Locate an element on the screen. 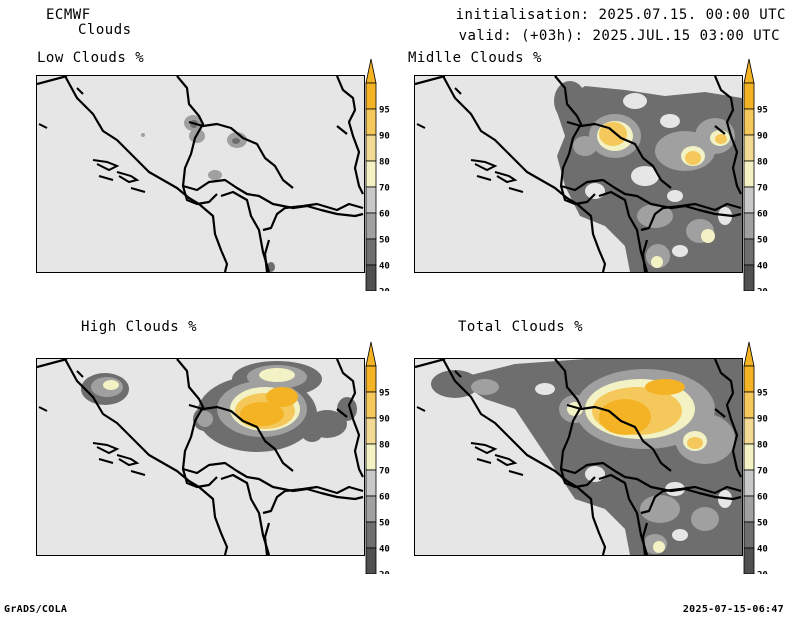 The image size is (800, 618). map-panel-middle is located at coordinates (578, 174).